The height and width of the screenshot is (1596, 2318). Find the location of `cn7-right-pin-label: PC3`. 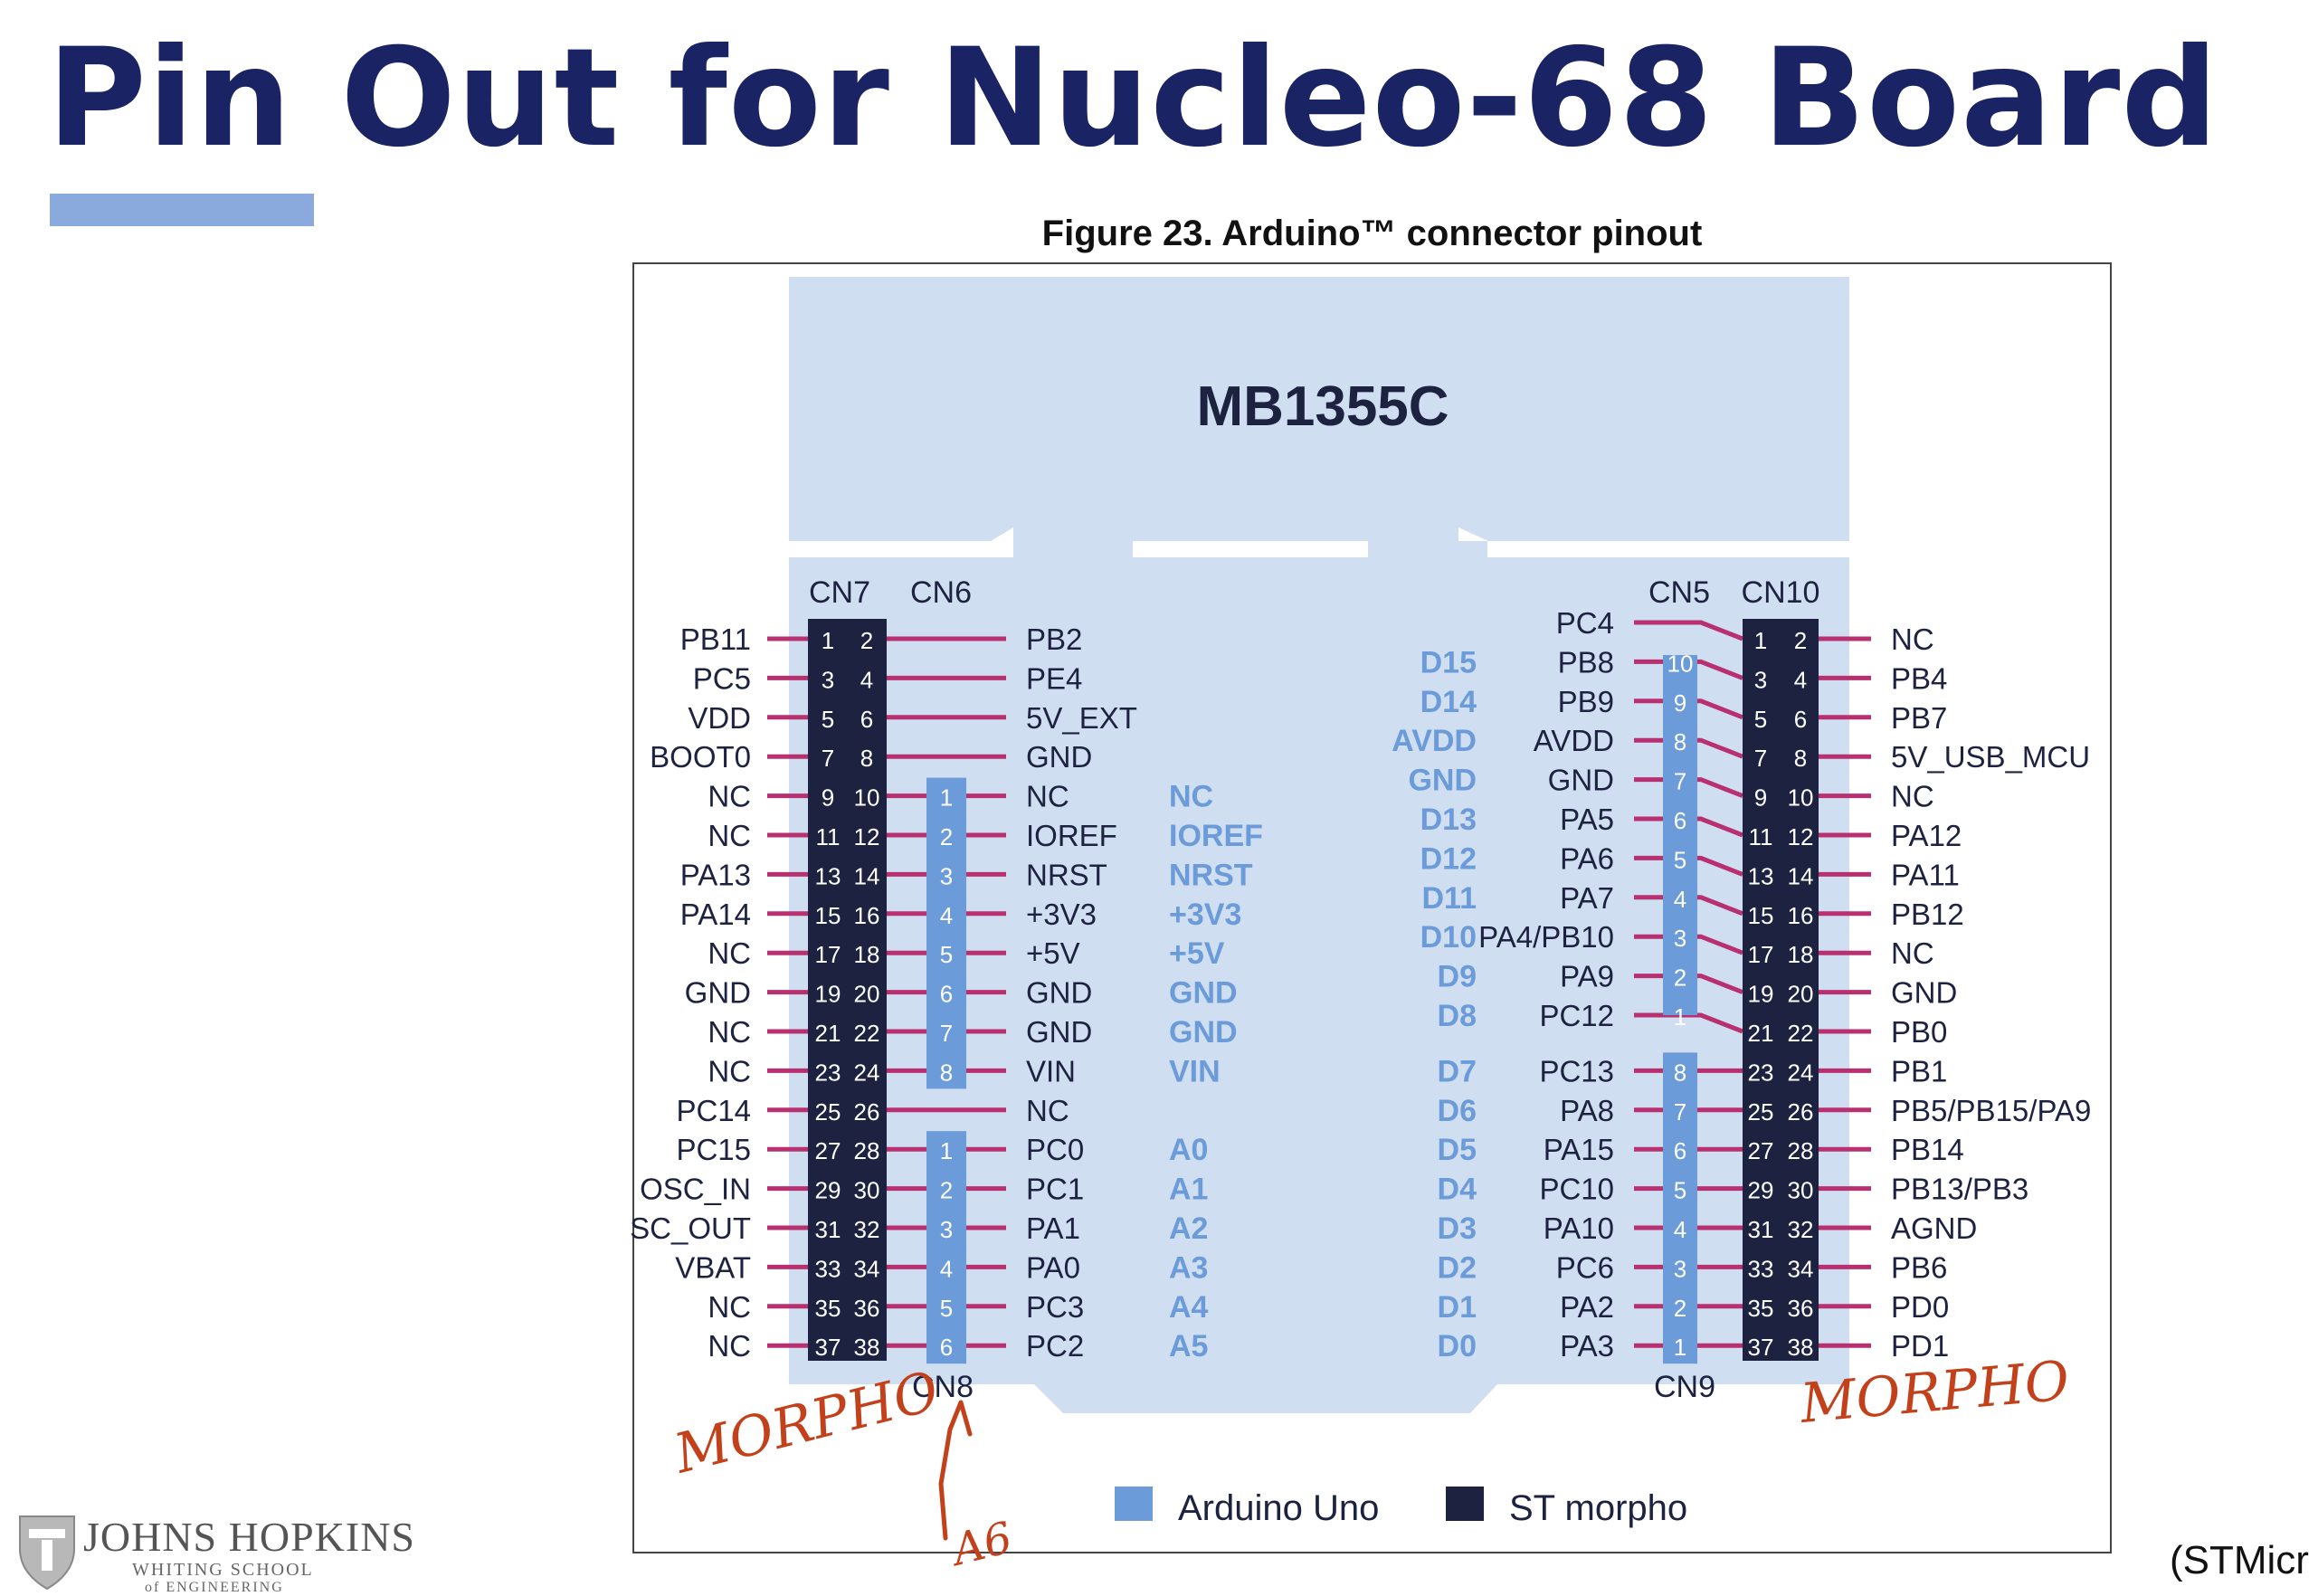

cn7-right-pin-label: PC3 is located at coordinates (1055, 1307).